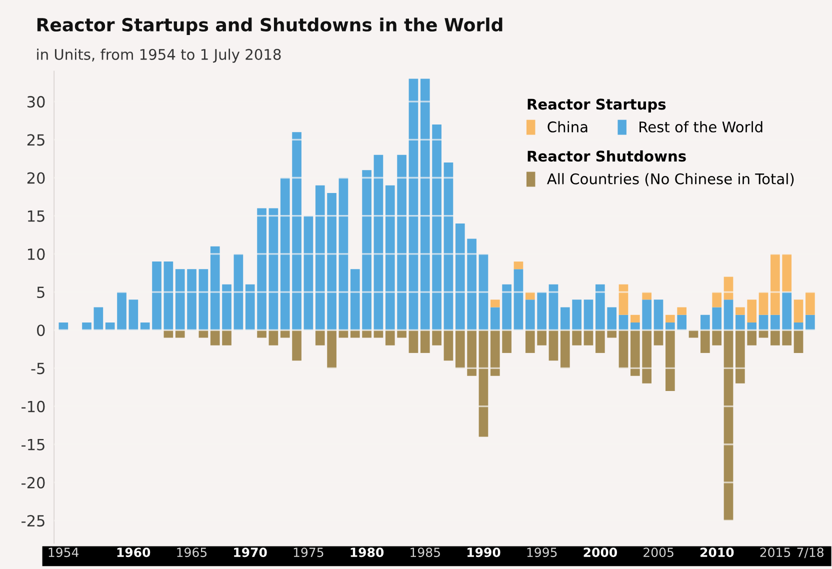 This screenshot has width=832, height=569. Describe the element at coordinates (484, 553) in the screenshot. I see `x-tick-label: 1990` at that location.